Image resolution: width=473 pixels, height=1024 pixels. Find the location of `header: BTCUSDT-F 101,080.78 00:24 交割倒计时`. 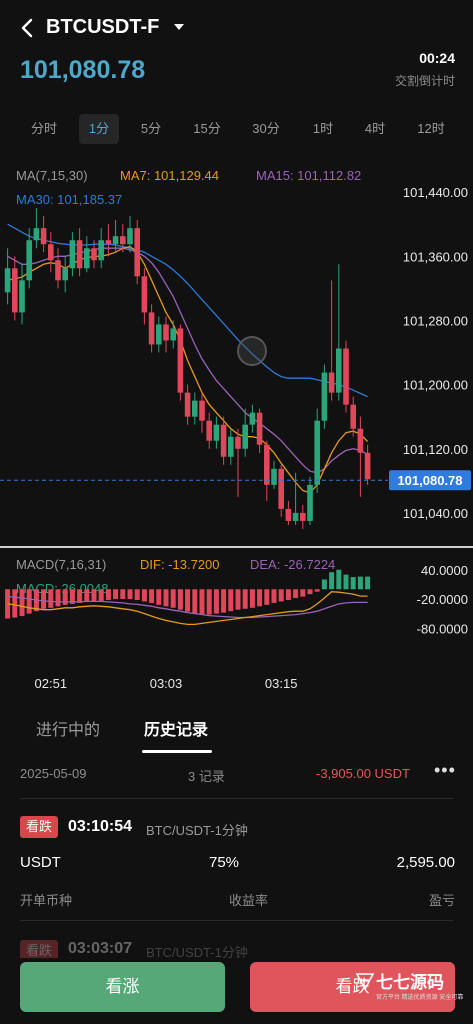

header: BTCUSDT-F 101,080.78 00:24 交割倒计时 is located at coordinates (236, 55).